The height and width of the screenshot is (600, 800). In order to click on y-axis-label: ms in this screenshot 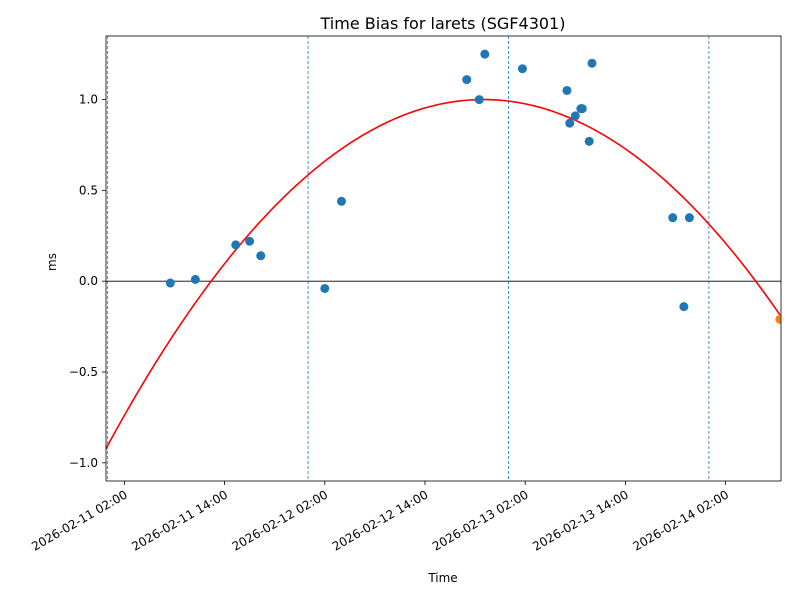, I will do `click(52, 262)`.